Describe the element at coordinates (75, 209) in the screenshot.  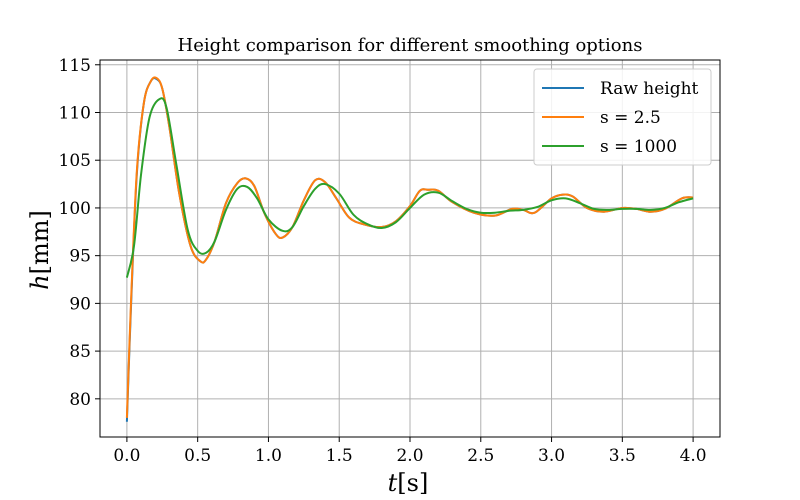
I see `y-tick-label: 100` at that location.